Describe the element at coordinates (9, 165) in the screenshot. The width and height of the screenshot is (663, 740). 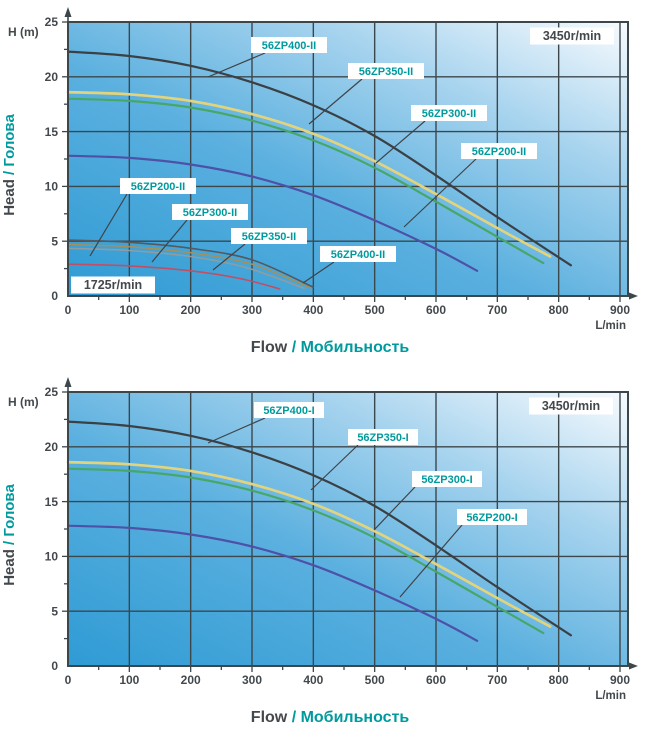
I see `y-axis-title: Head / Голова` at that location.